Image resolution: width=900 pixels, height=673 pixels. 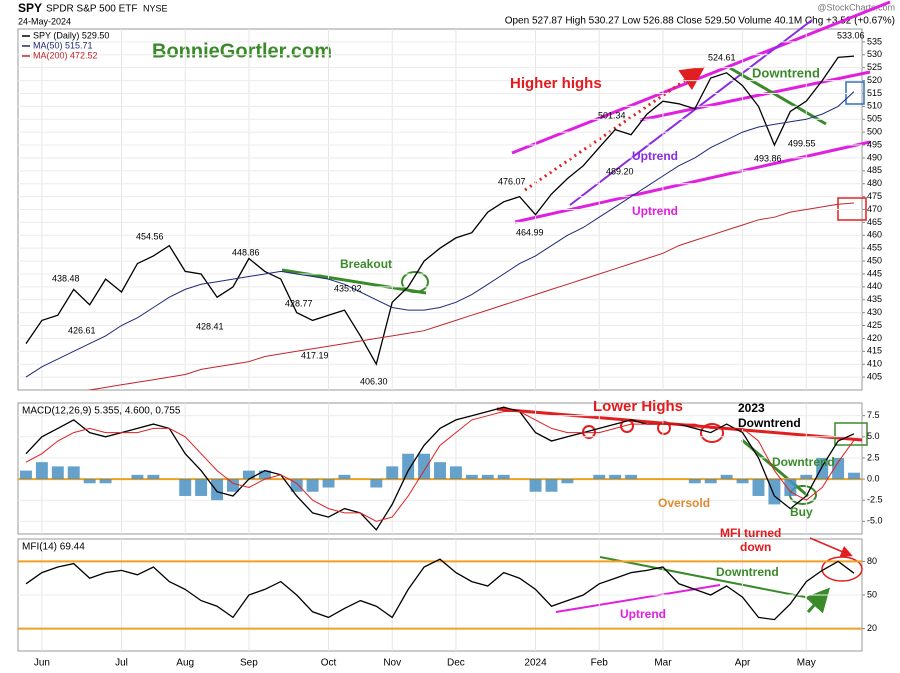 What do you see at coordinates (101, 411) in the screenshot?
I see `panel-title: MACD(12,26,9) 5.355, 4.600, 0.755` at bounding box center [101, 411].